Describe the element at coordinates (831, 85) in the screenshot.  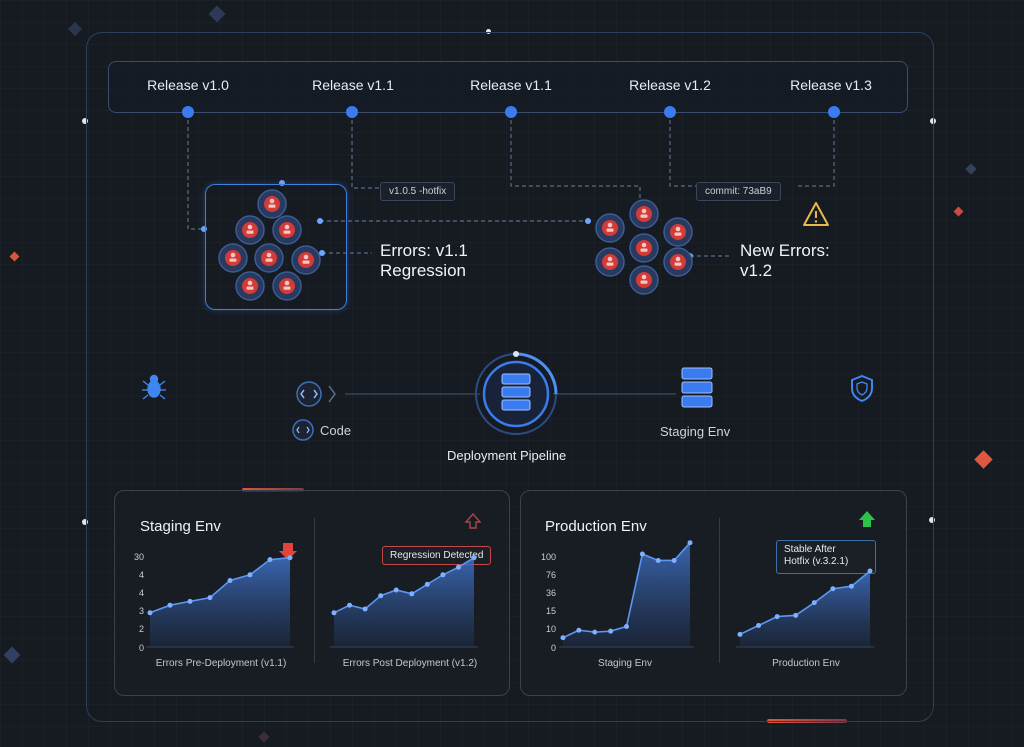
I see `release-label: Release v1.3` at that location.